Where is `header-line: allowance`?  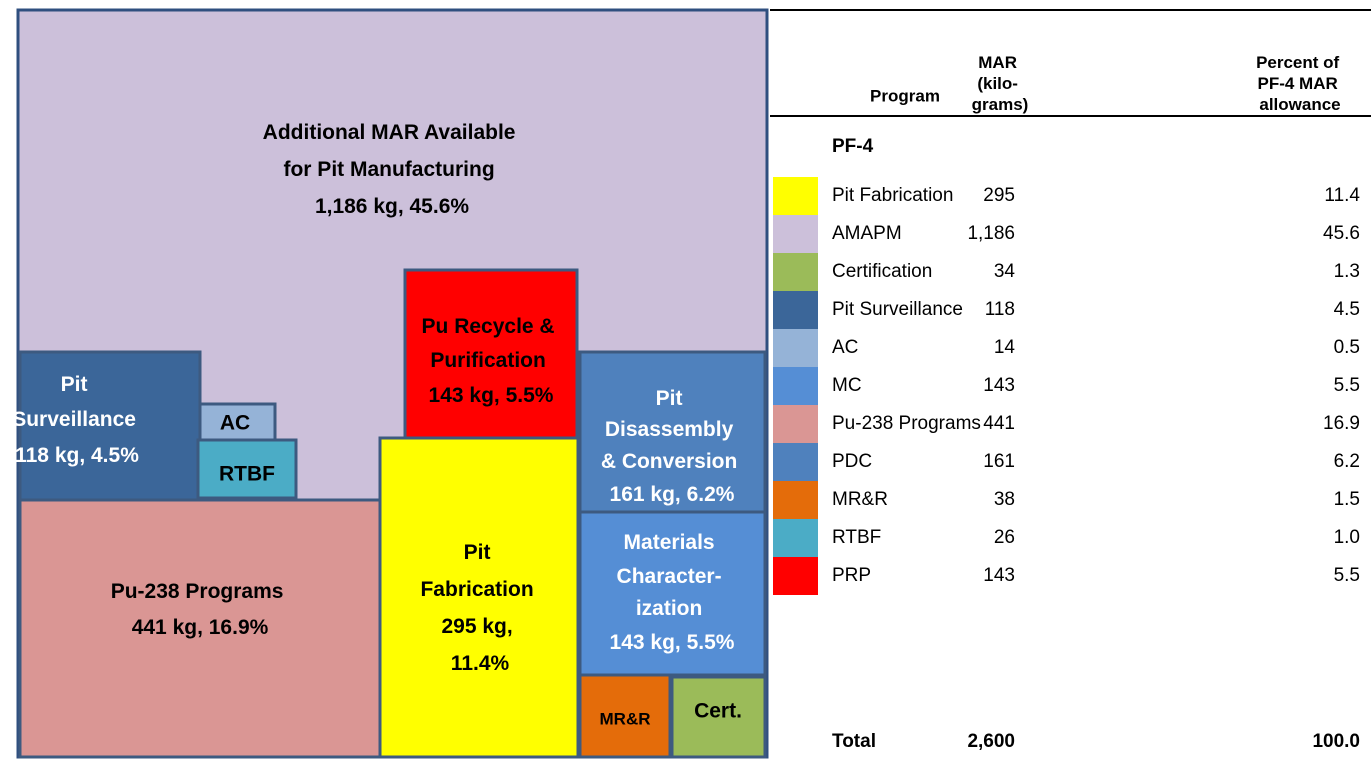
header-line: allowance is located at coordinates (1299, 104).